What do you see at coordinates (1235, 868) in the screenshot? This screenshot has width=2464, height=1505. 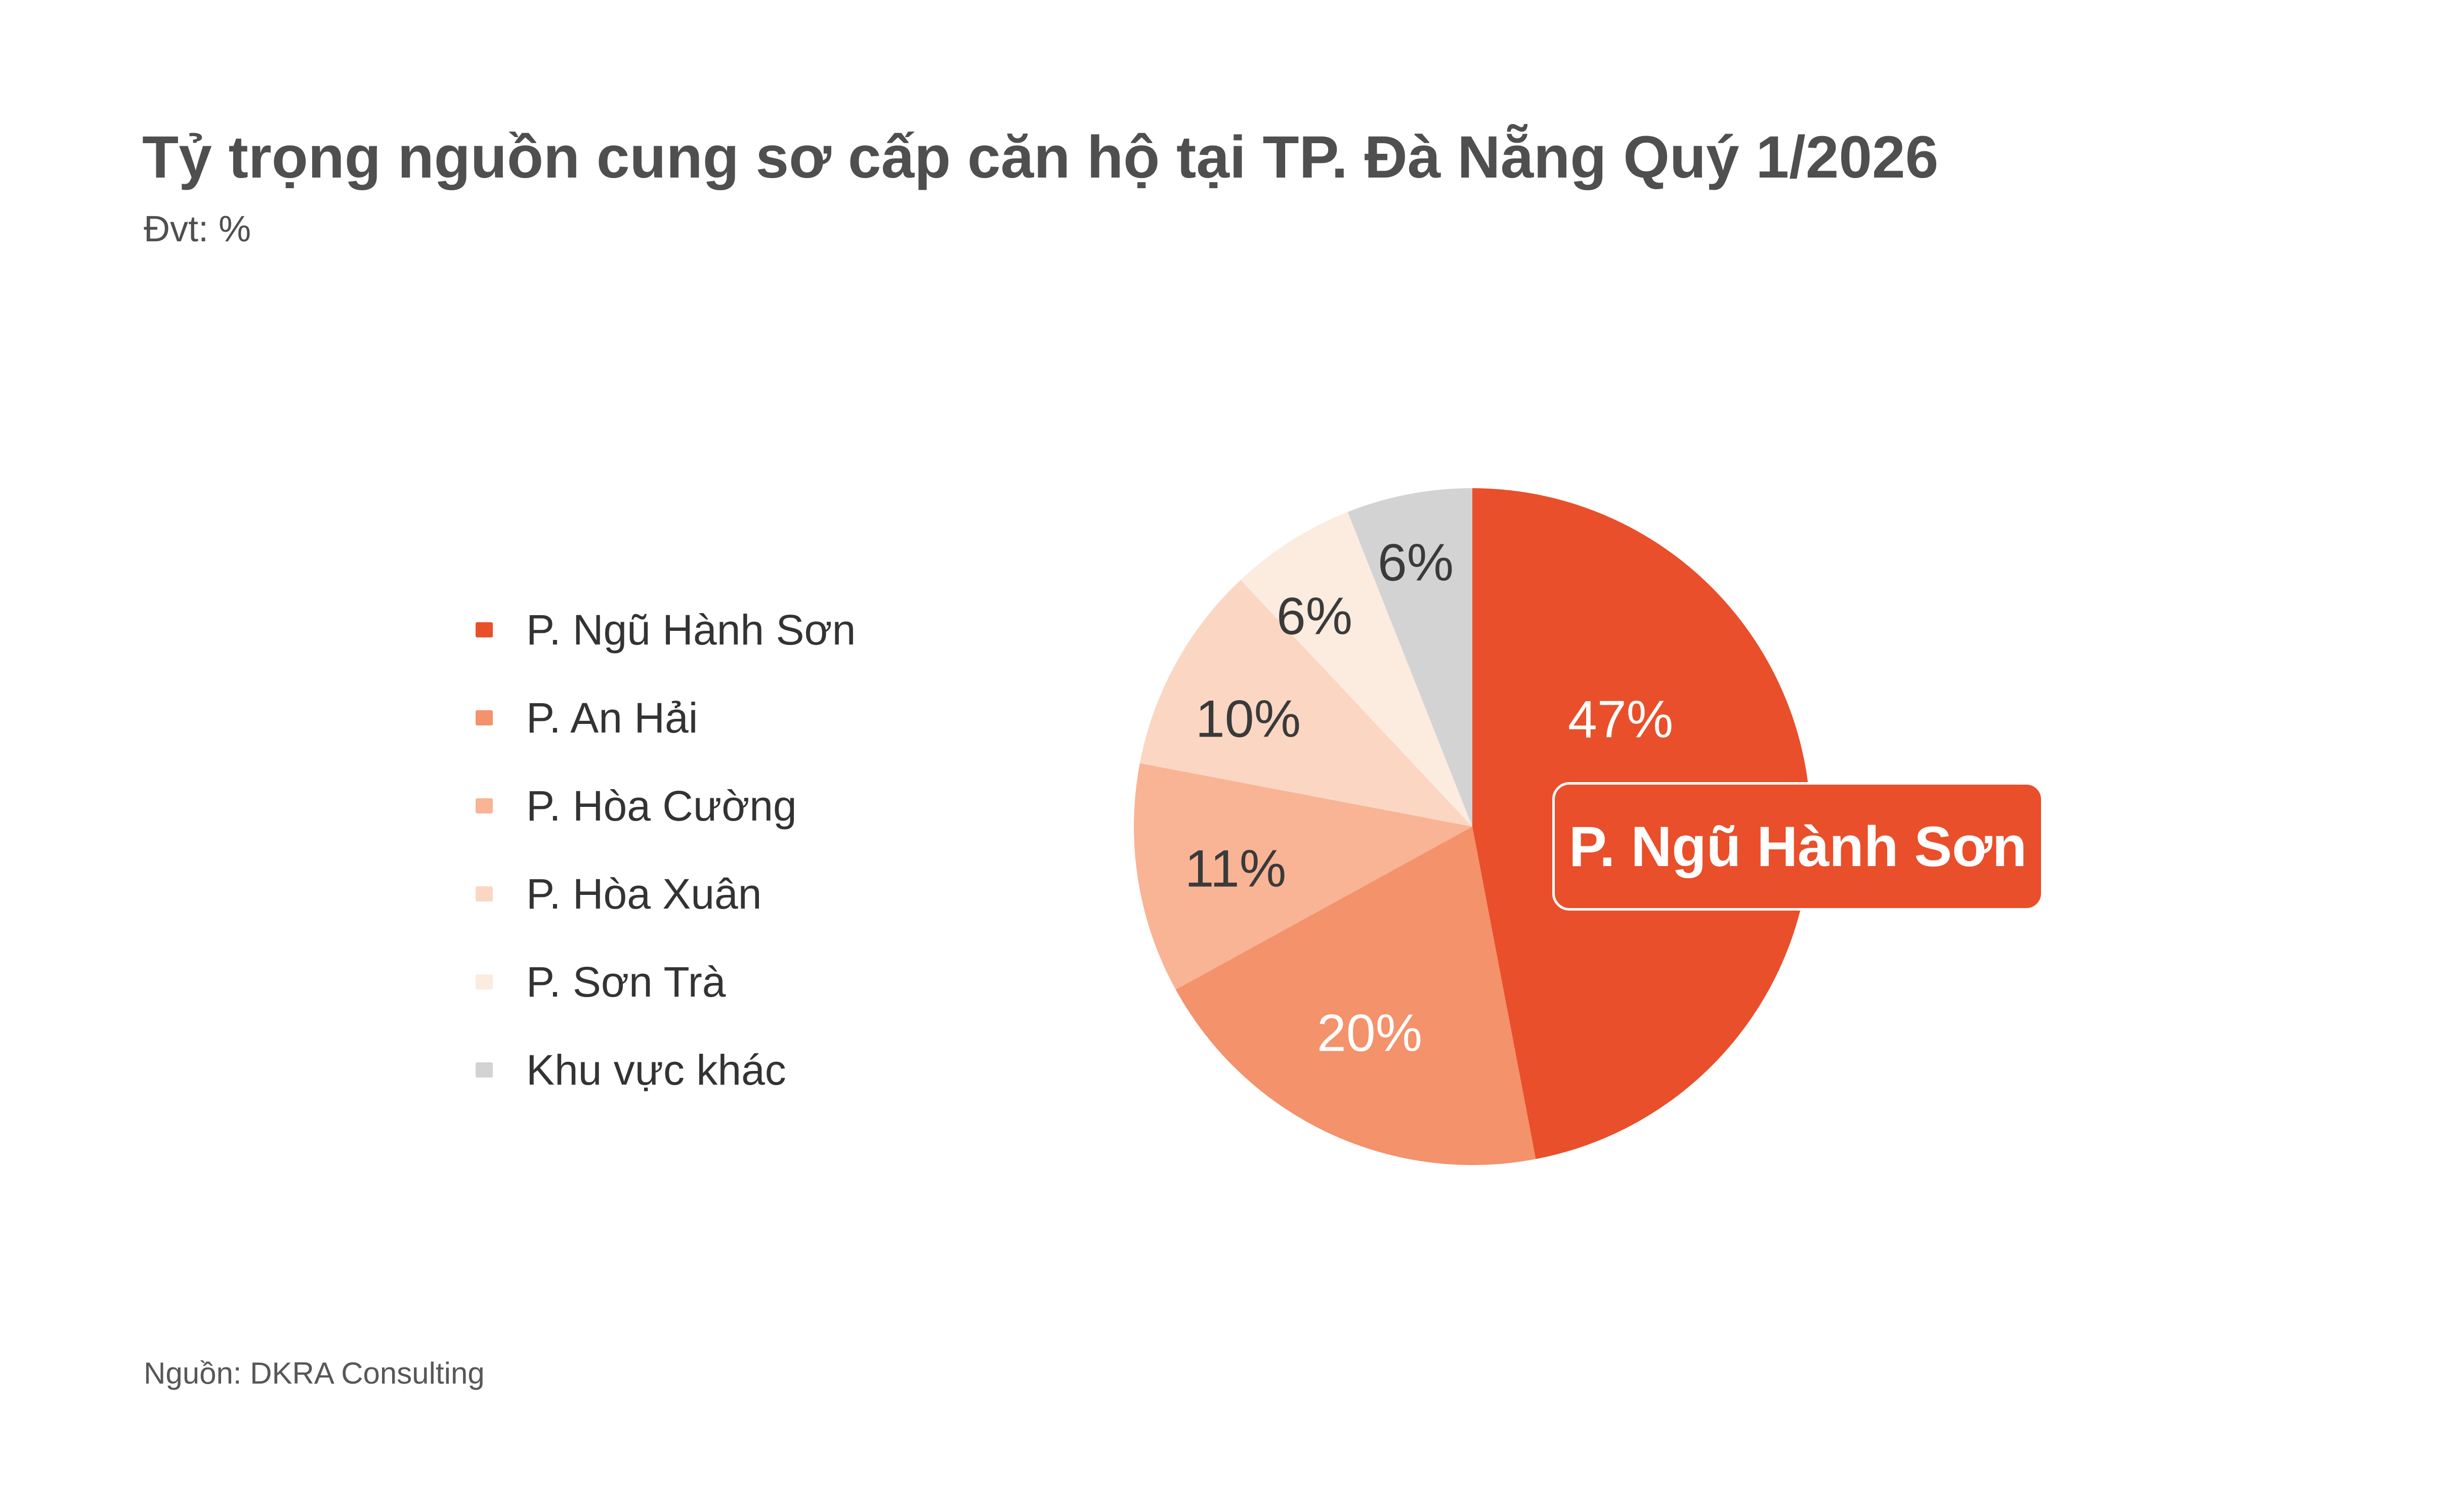 I see `pie-value-label: 11%` at bounding box center [1235, 868].